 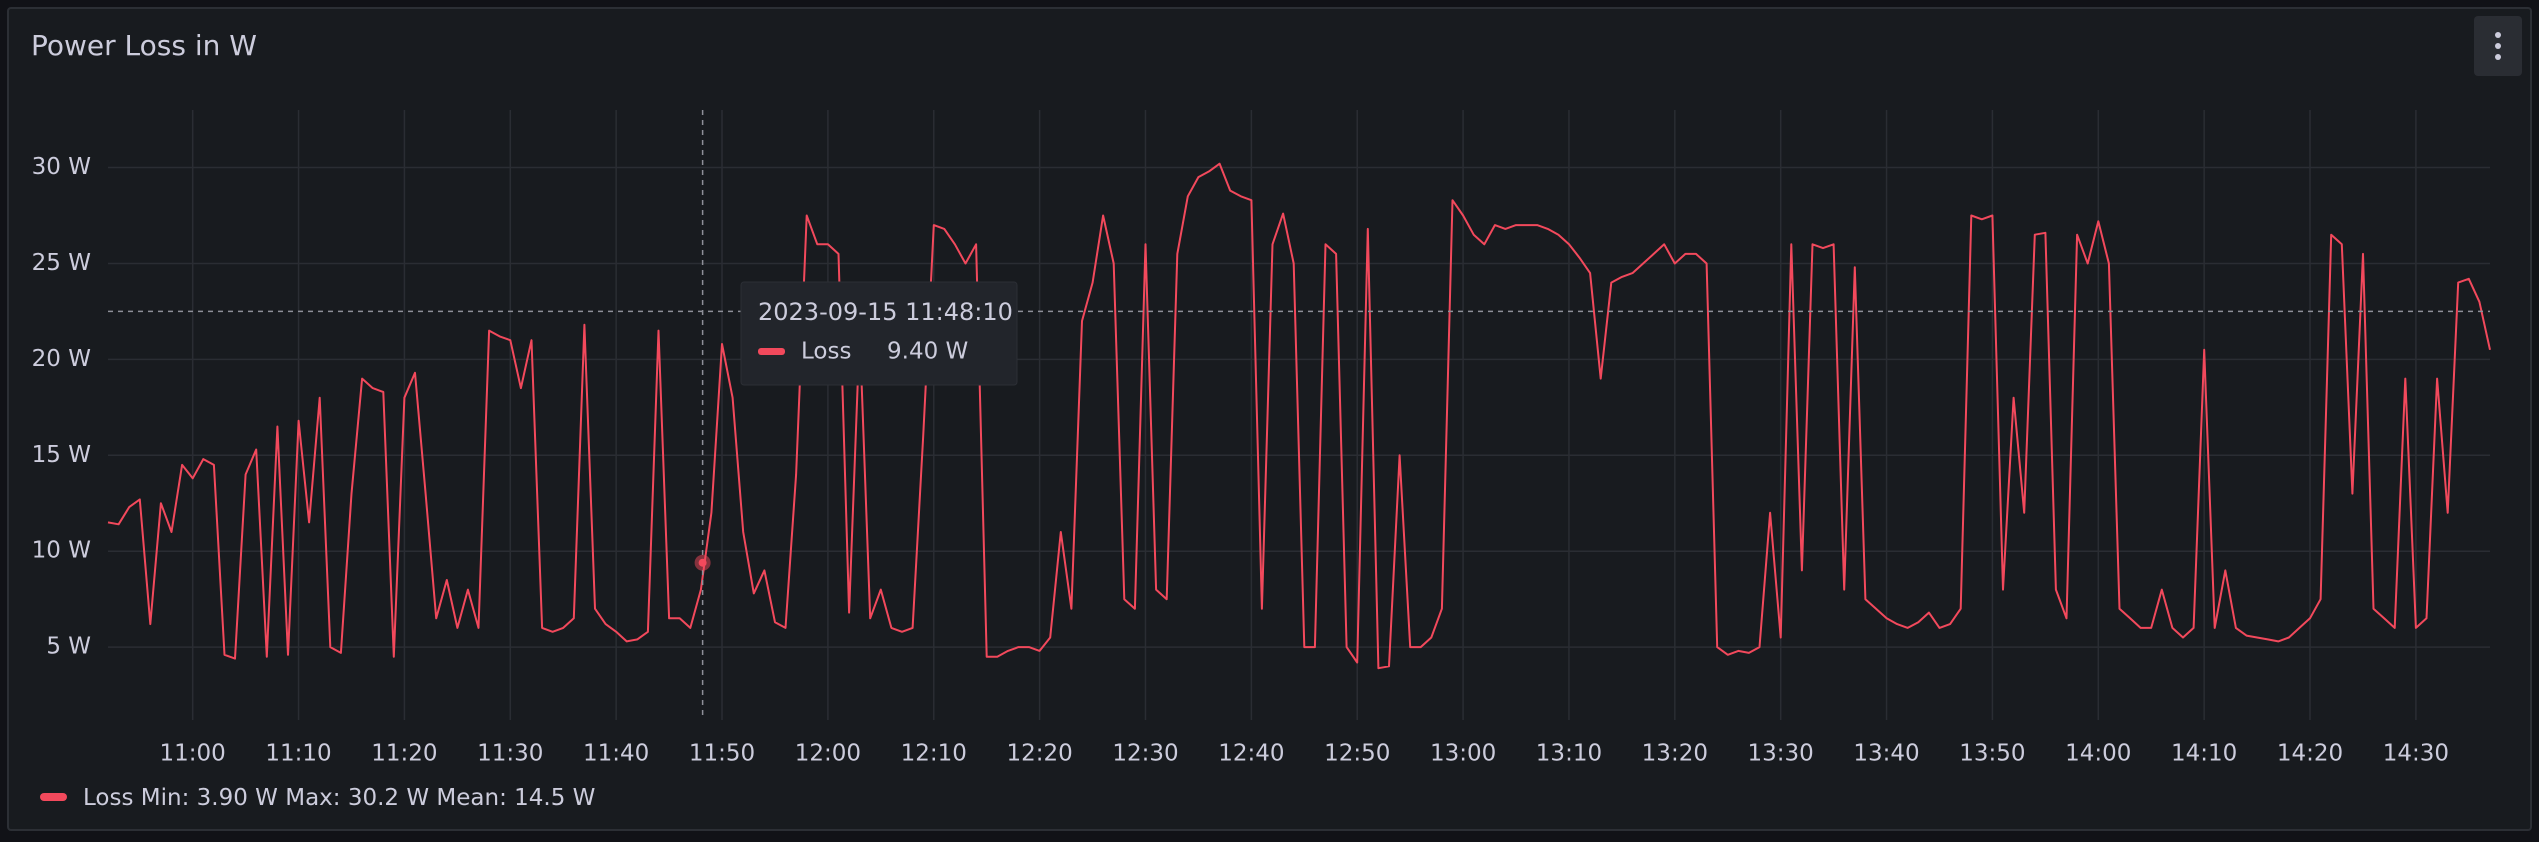 I want to click on tooltip-time: 2023-09-15 11:48:10, so click(x=885, y=312).